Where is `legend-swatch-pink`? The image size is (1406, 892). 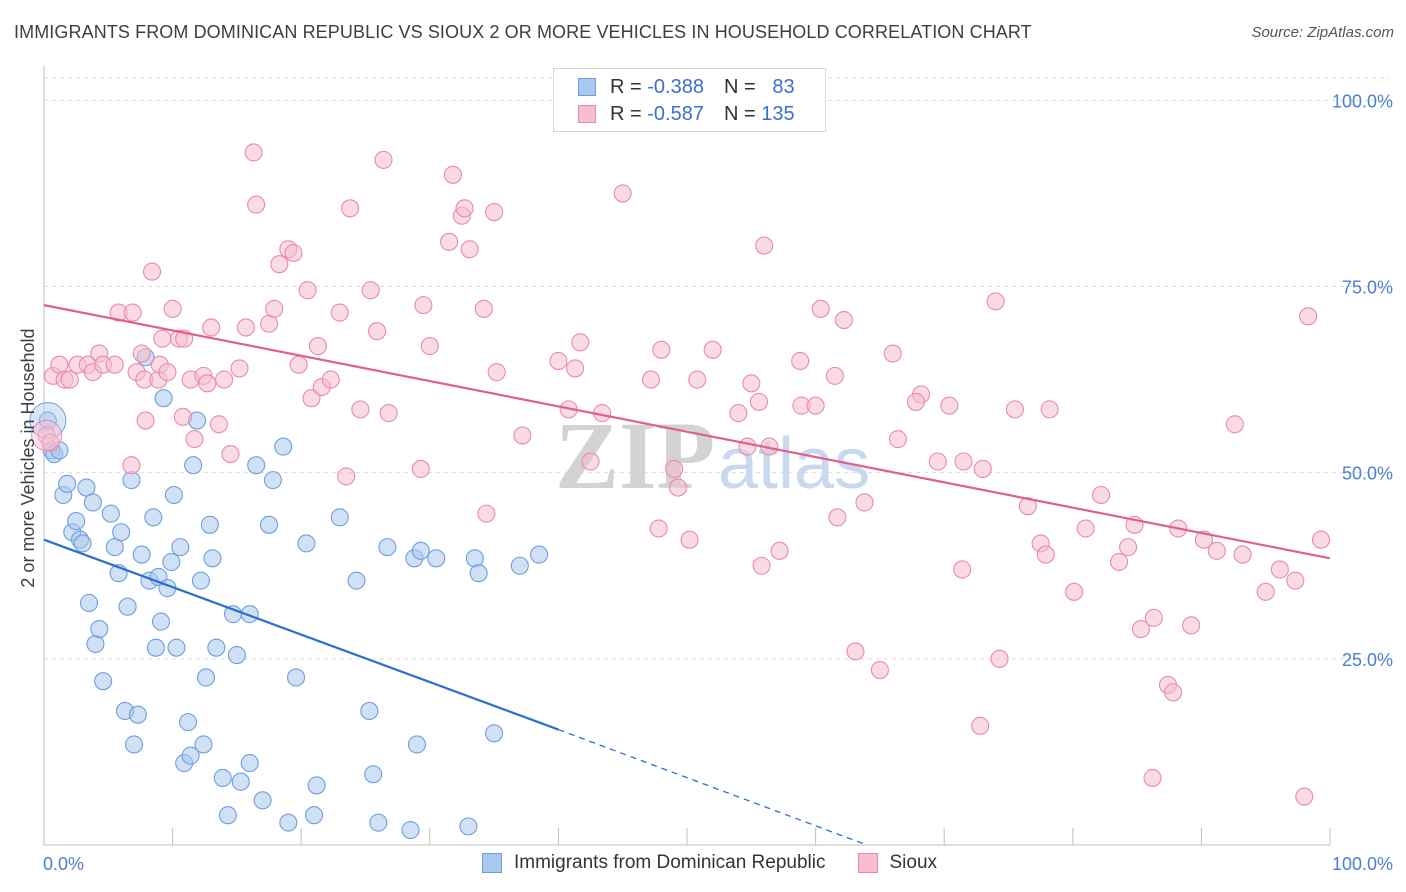 legend-swatch-pink is located at coordinates (587, 114).